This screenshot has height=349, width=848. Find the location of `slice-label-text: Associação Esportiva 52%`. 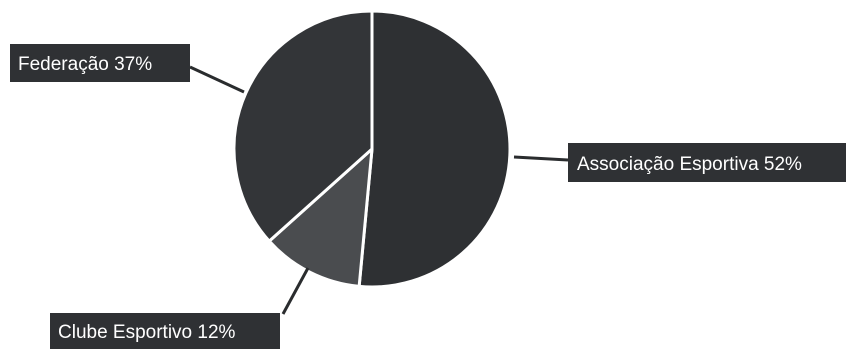

slice-label-text: Associação Esportiva 52% is located at coordinates (689, 164).